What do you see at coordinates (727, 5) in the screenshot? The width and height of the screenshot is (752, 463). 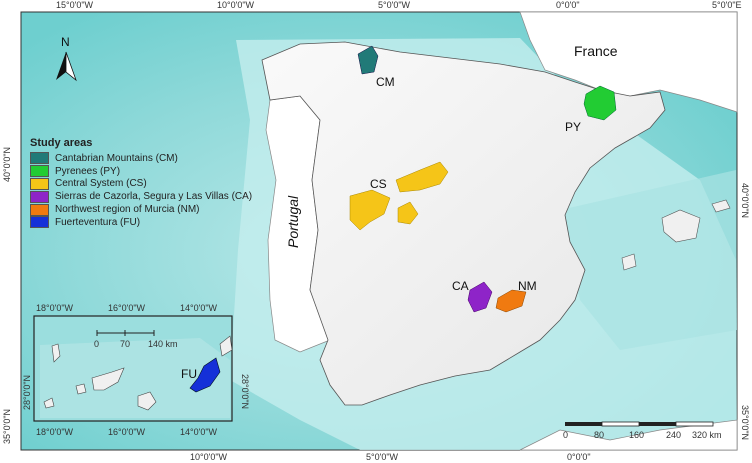 I see `lon-tick-top-5e: 5°0'0"E` at bounding box center [727, 5].